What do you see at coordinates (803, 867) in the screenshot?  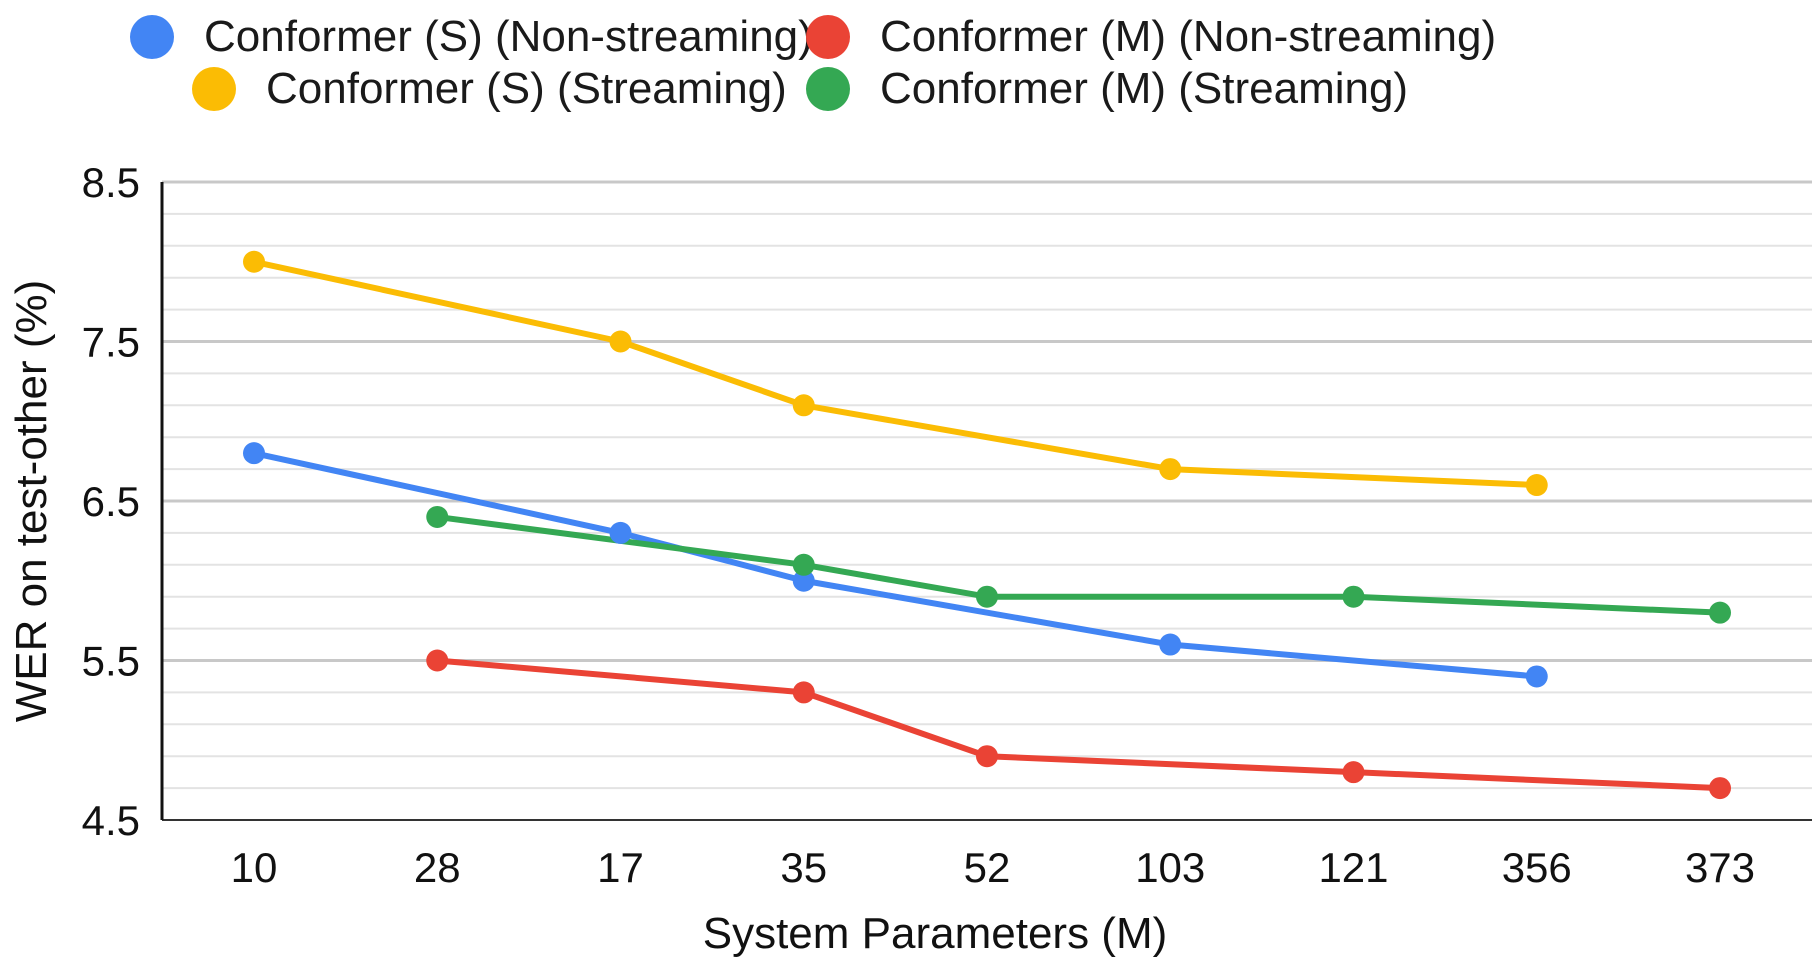 I see `x-tick-label: 35` at bounding box center [803, 867].